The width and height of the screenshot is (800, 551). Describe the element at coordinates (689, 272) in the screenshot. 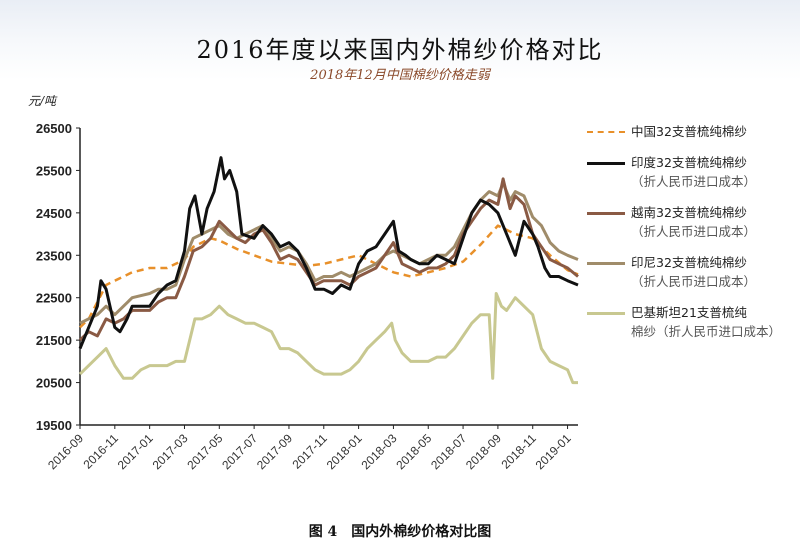

I see `legend-item: 印尼32支普梳纯棉纱 （折人民币进口成本）` at that location.